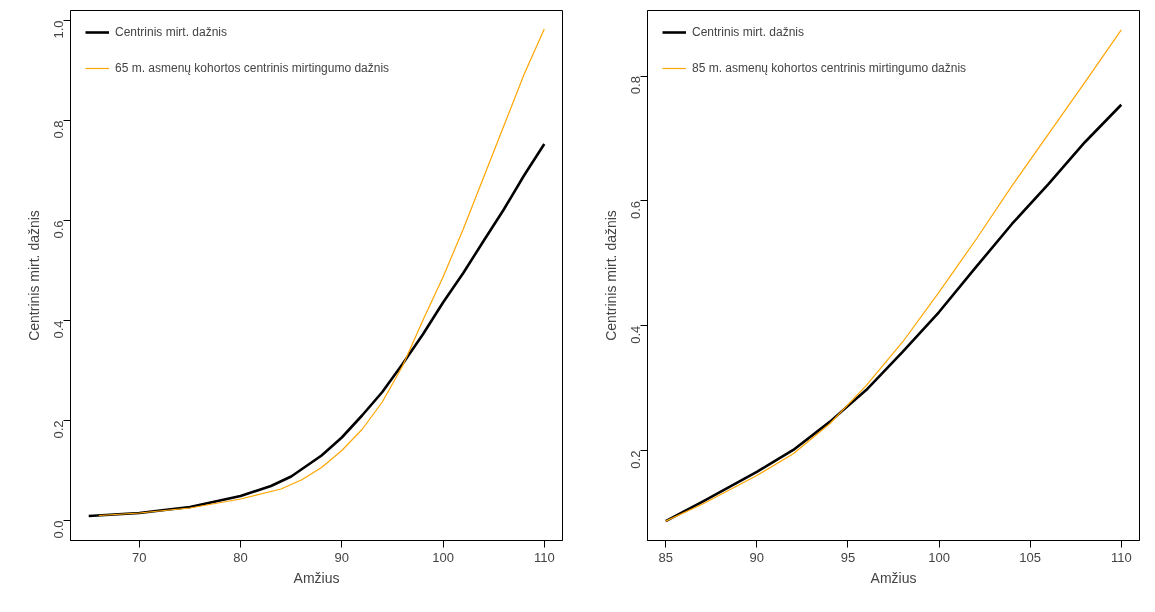  What do you see at coordinates (58, 29) in the screenshot?
I see `y-tick-label: 1.0` at bounding box center [58, 29].